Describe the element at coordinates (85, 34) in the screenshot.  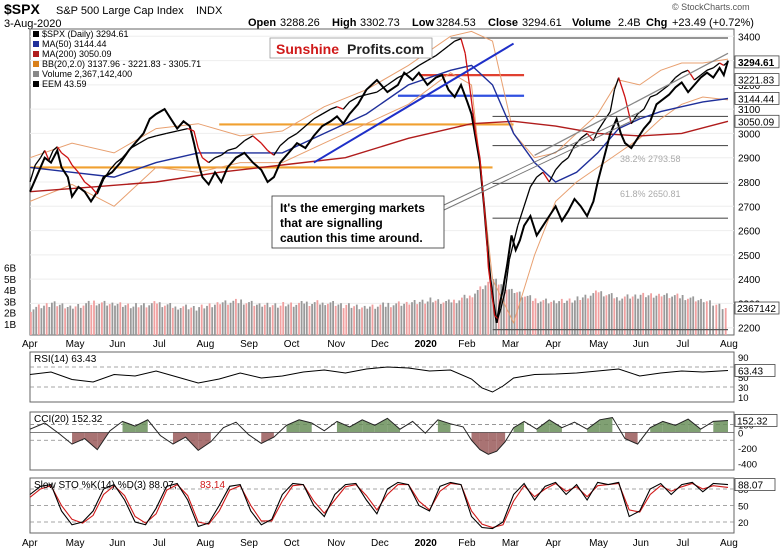
I see `legend-entry: $SPX (Daily) 3294.61` at that location.